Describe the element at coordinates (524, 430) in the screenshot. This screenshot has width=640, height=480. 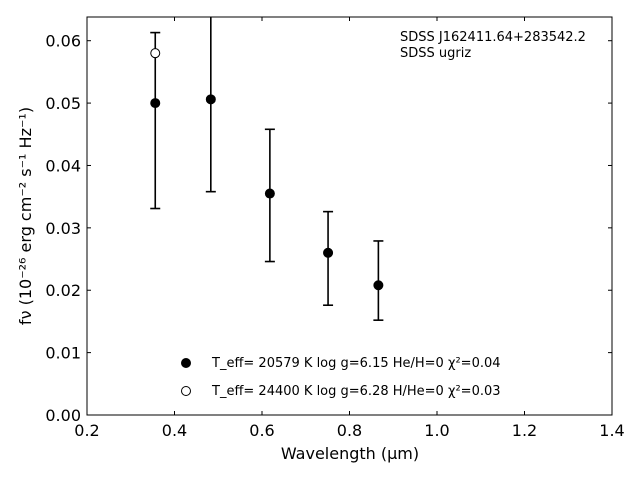
I see `x-tick-label: 1.2` at that location.